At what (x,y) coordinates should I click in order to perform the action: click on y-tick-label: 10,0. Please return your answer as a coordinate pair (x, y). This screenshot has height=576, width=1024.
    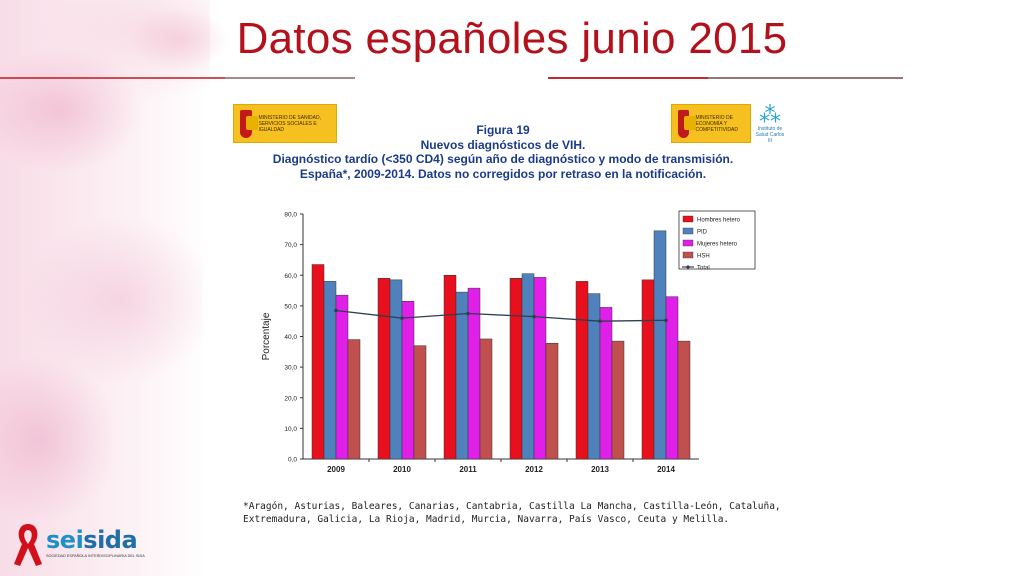
    Looking at the image, I should click on (290, 429).